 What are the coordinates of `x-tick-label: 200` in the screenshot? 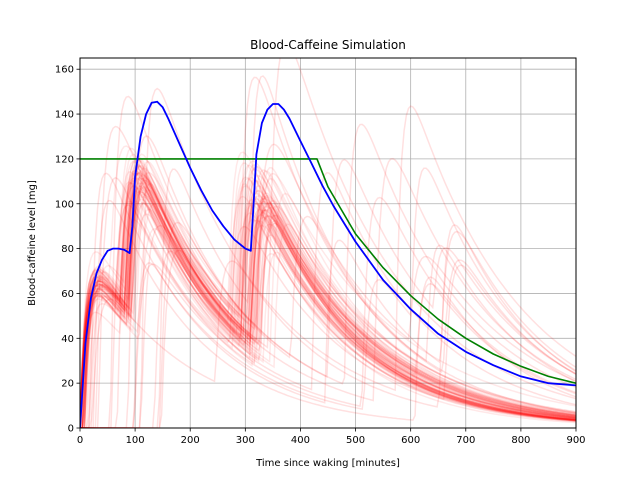 It's located at (190, 440).